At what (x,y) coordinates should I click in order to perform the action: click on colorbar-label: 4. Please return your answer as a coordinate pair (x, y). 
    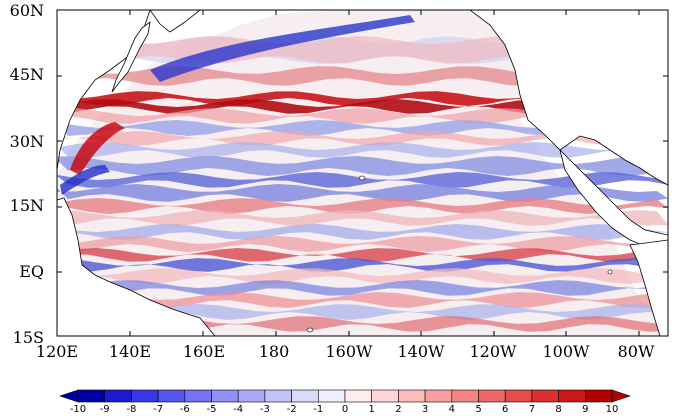
    Looking at the image, I should click on (451, 409).